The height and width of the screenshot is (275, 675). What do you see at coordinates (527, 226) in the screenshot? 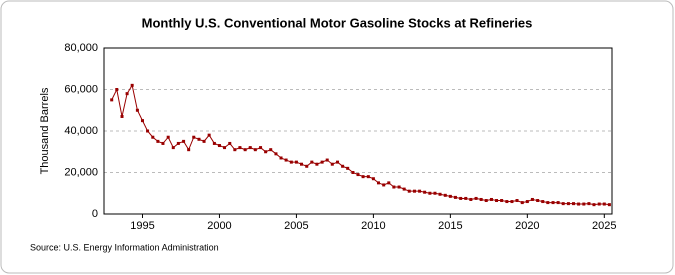
I see `x-tick-label: 2020` at bounding box center [527, 226].